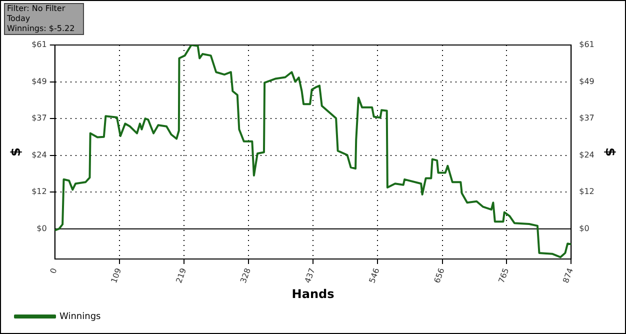 Image resolution: width=626 pixels, height=334 pixels. I want to click on text: Winnings: $-5.22, so click(41, 29).